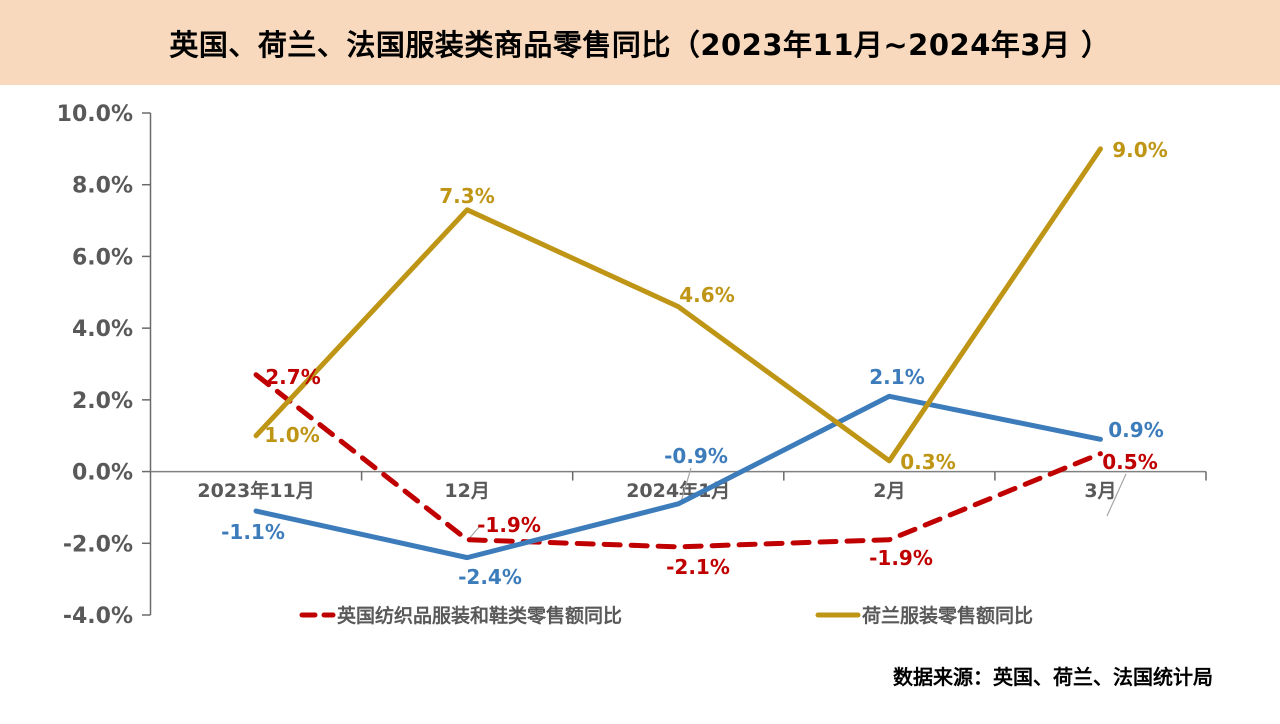 This screenshot has height=724, width=1280. What do you see at coordinates (678, 490) in the screenshot?
I see `x-axis-label: 2024年1月` at bounding box center [678, 490].